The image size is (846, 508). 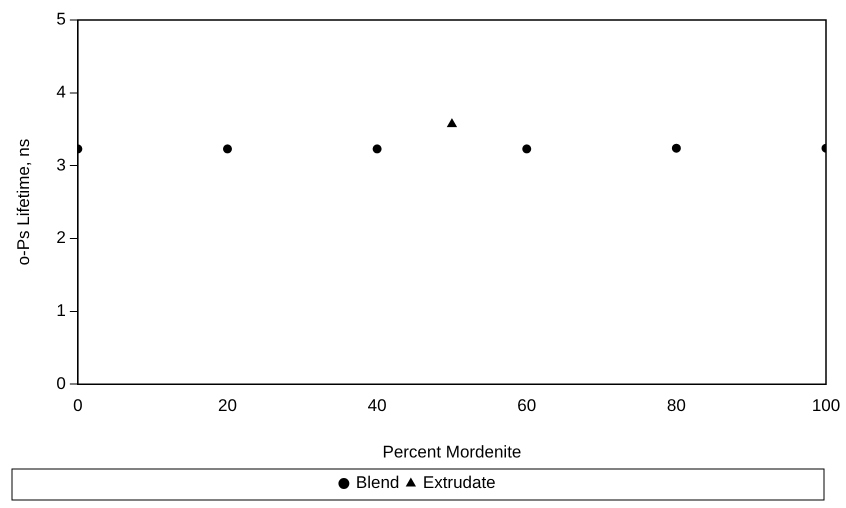 What do you see at coordinates (459, 482) in the screenshot?
I see `legend-label: Extrudate` at bounding box center [459, 482].